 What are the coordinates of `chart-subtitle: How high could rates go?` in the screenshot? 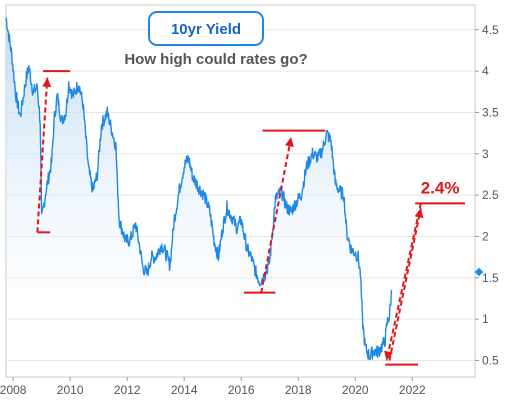 It's located at (215, 59).